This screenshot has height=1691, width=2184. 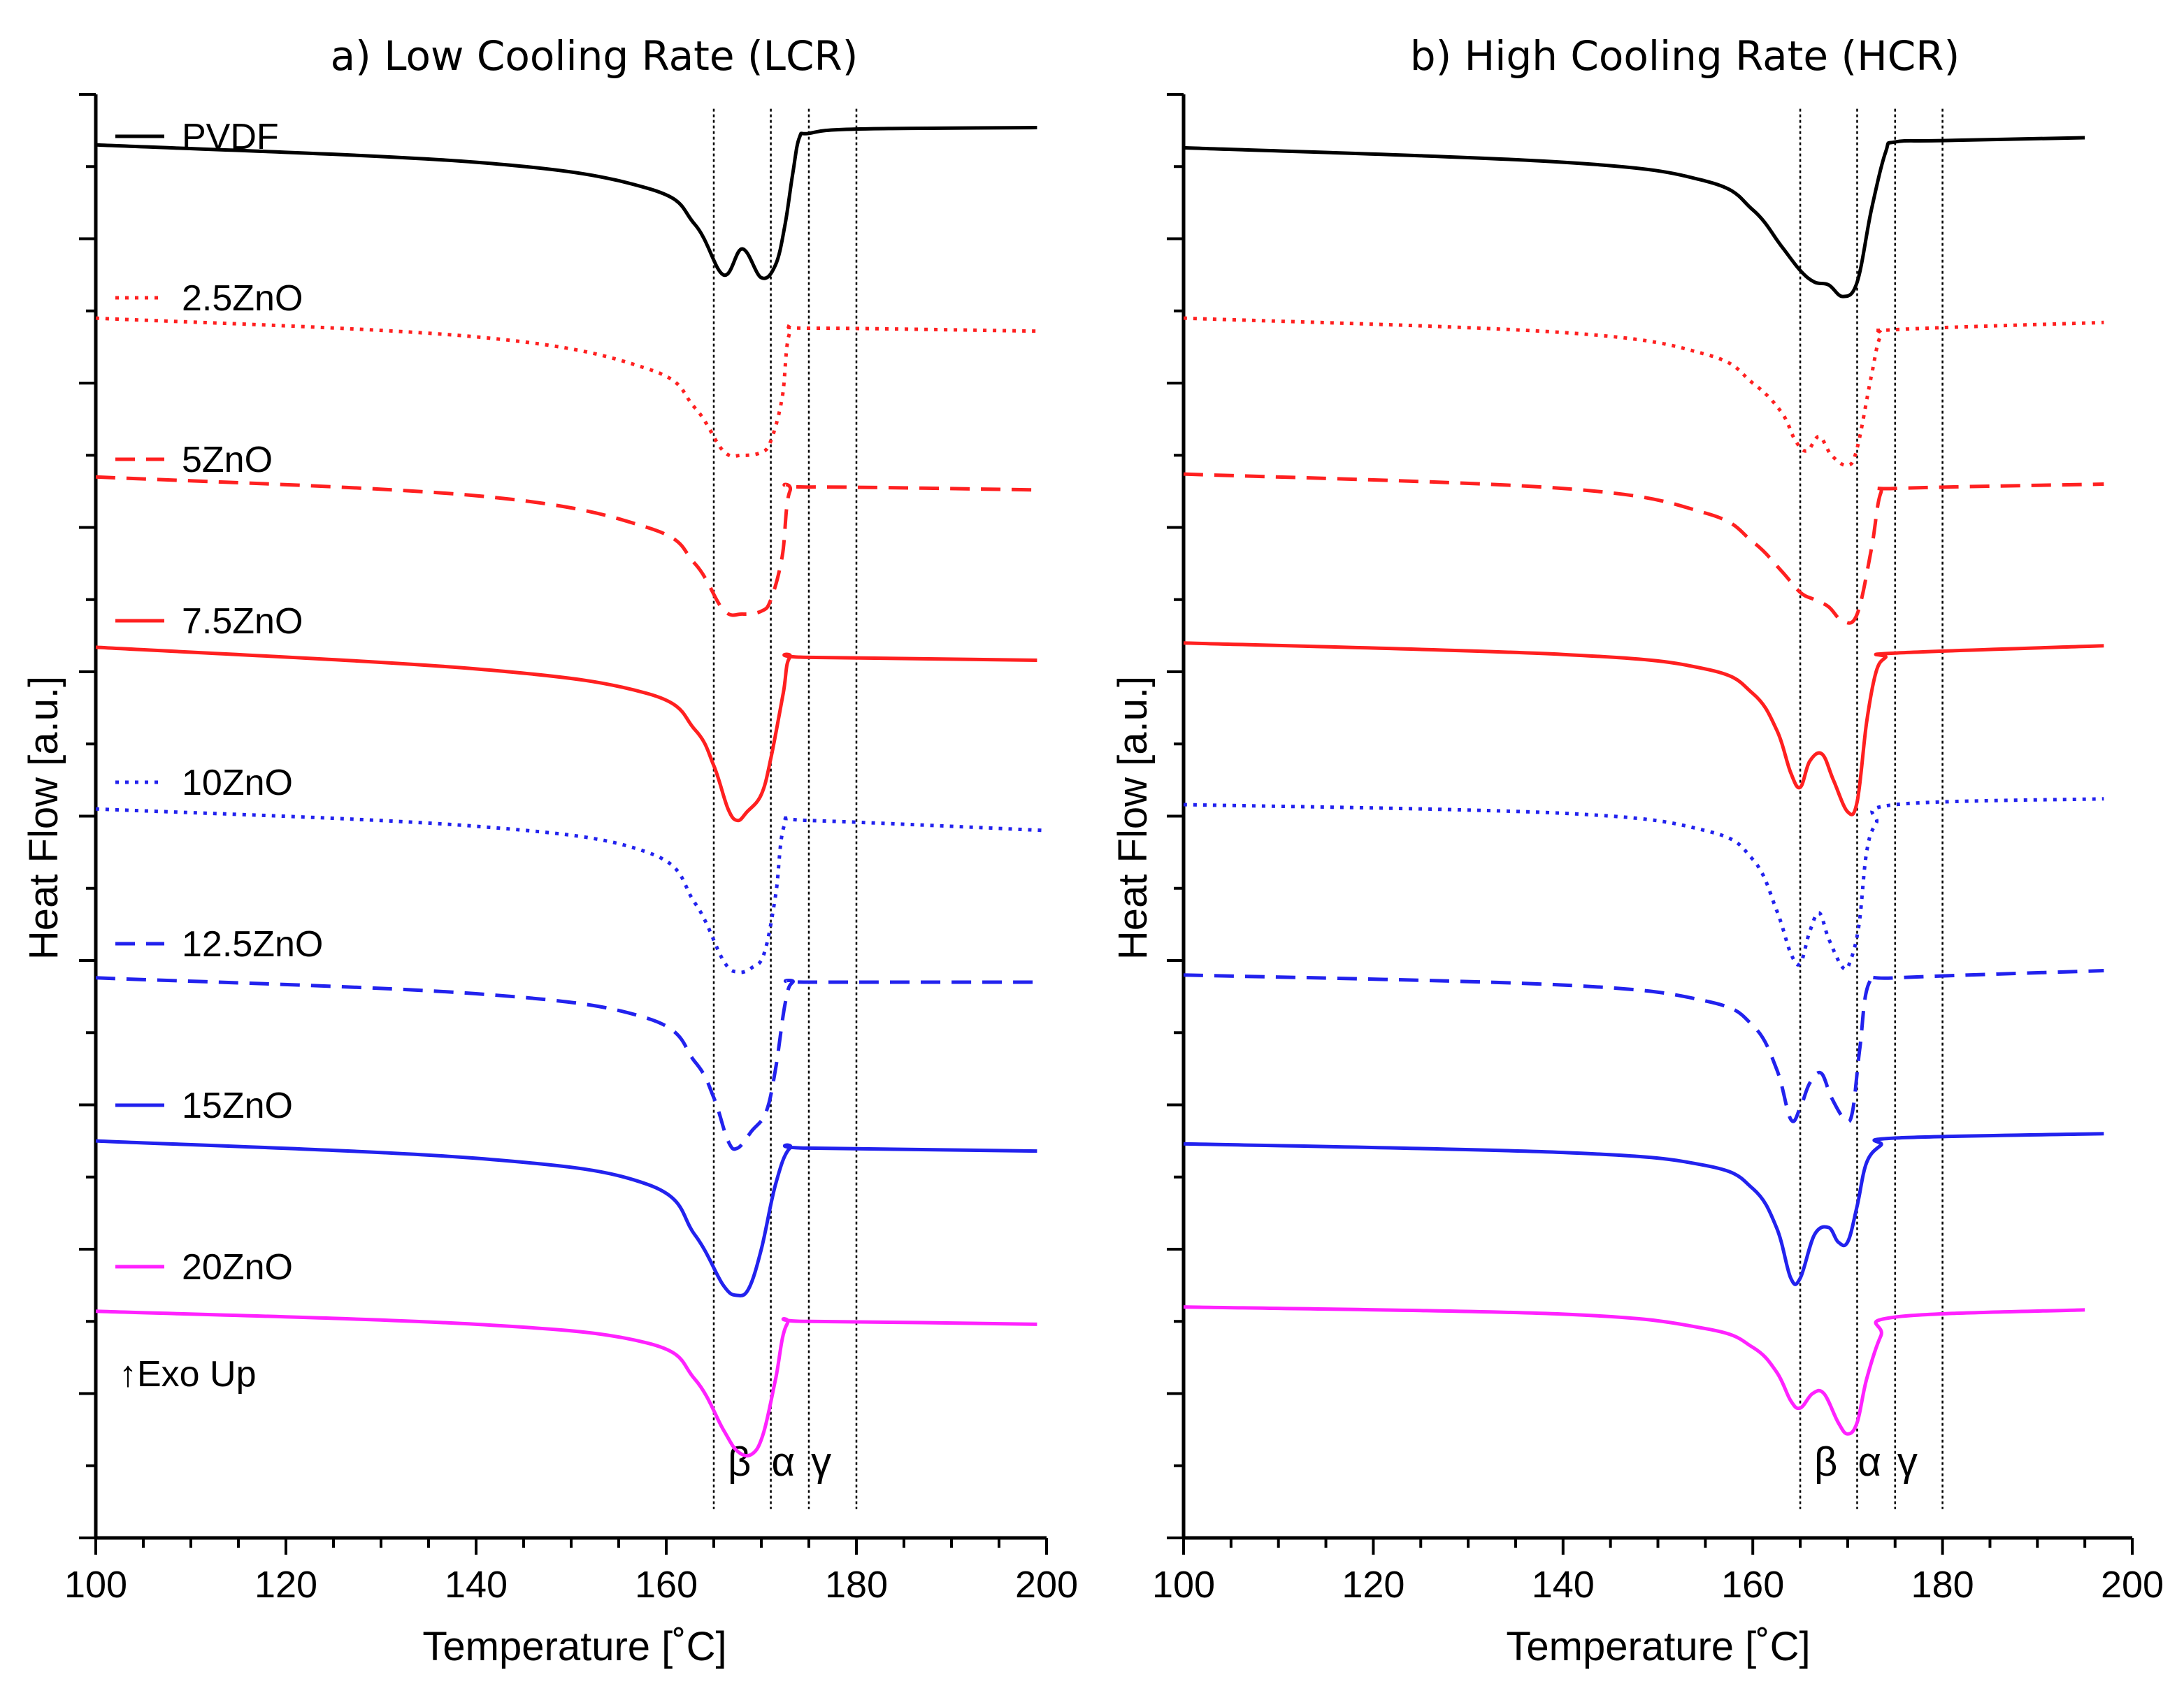 I want to click on panel-title: b) High Cooling Rate (HCR), so click(x=1685, y=56).